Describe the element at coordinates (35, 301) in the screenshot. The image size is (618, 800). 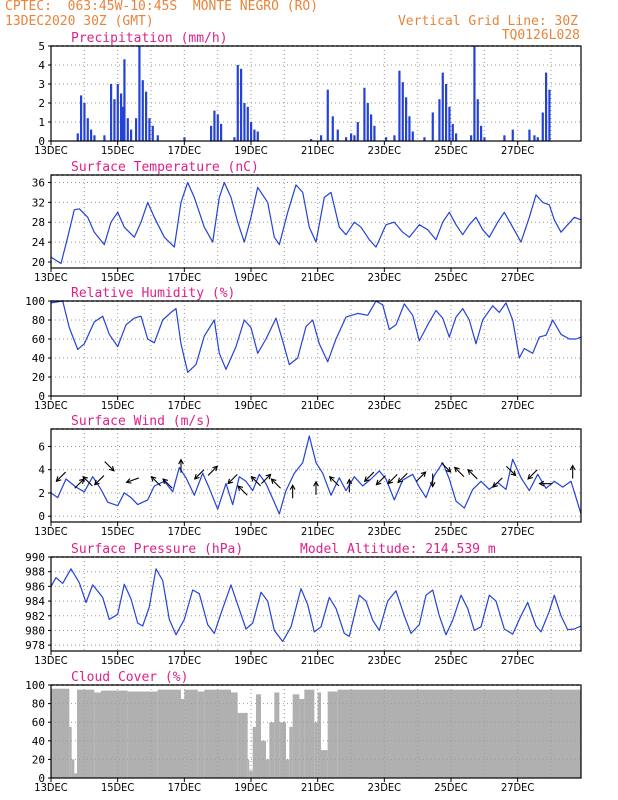
I see `y-tick-label: 100` at that location.